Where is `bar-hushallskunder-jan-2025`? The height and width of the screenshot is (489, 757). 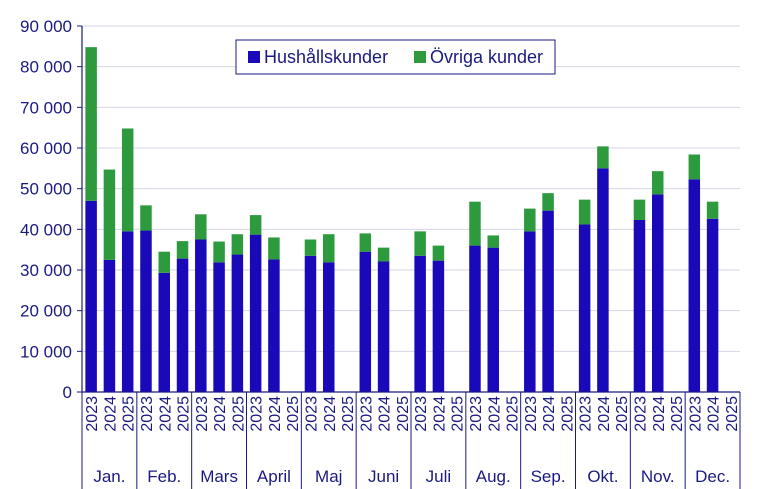
bar-hushallskunder-jan-2025 is located at coordinates (127, 311).